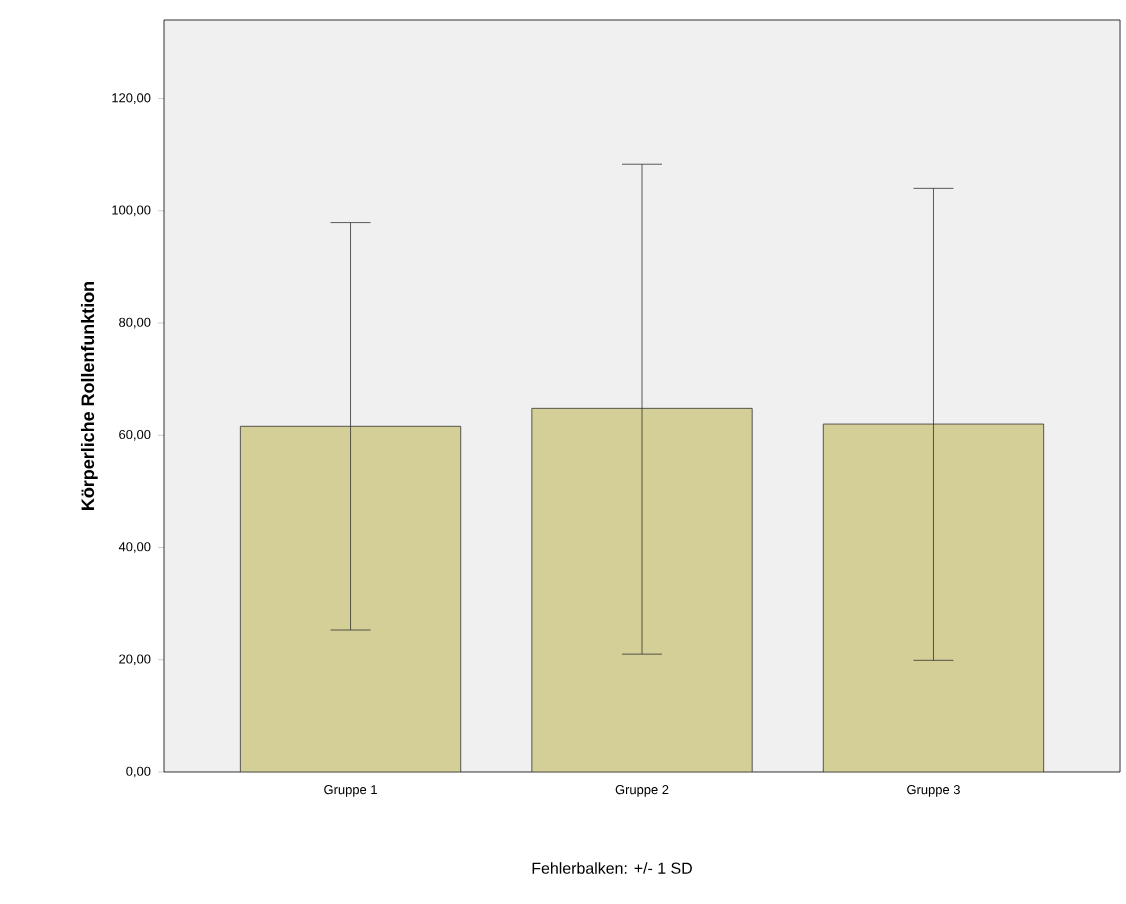 Image resolution: width=1126 pixels, height=904 pixels. Describe the element at coordinates (89, 396) in the screenshot. I see `y-axis-title: Körperliche Rollenfunktion` at that location.